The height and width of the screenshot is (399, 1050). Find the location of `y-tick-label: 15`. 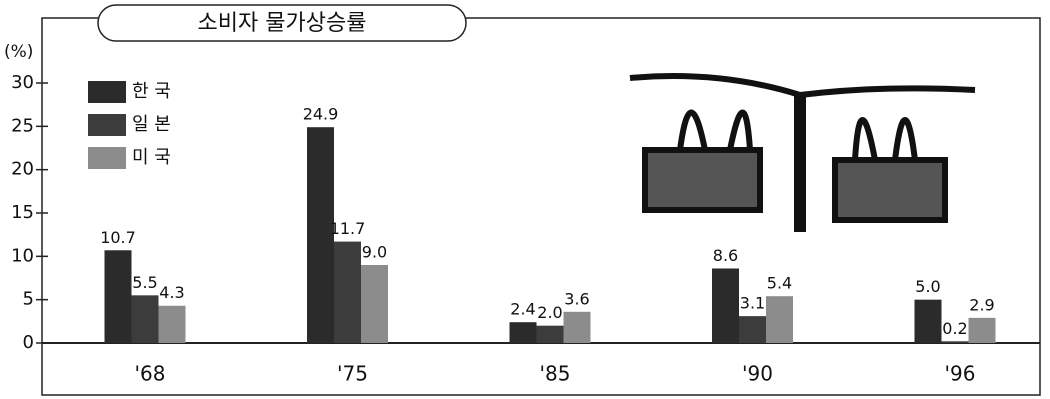

y-tick-label: 15 is located at coordinates (22, 212).